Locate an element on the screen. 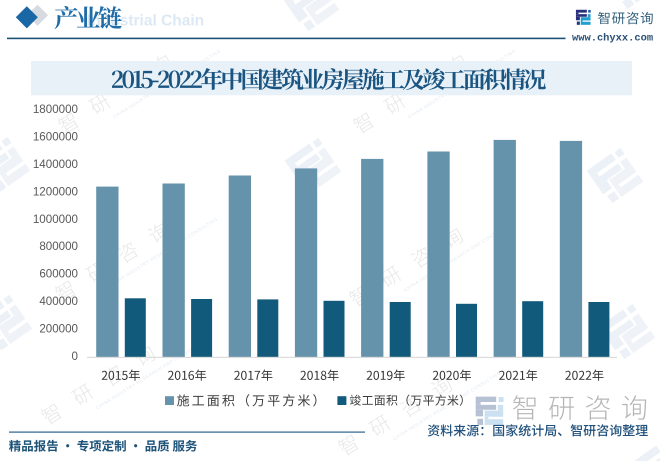 The width and height of the screenshot is (660, 461). svg-text: 400000 is located at coordinates (58, 301).